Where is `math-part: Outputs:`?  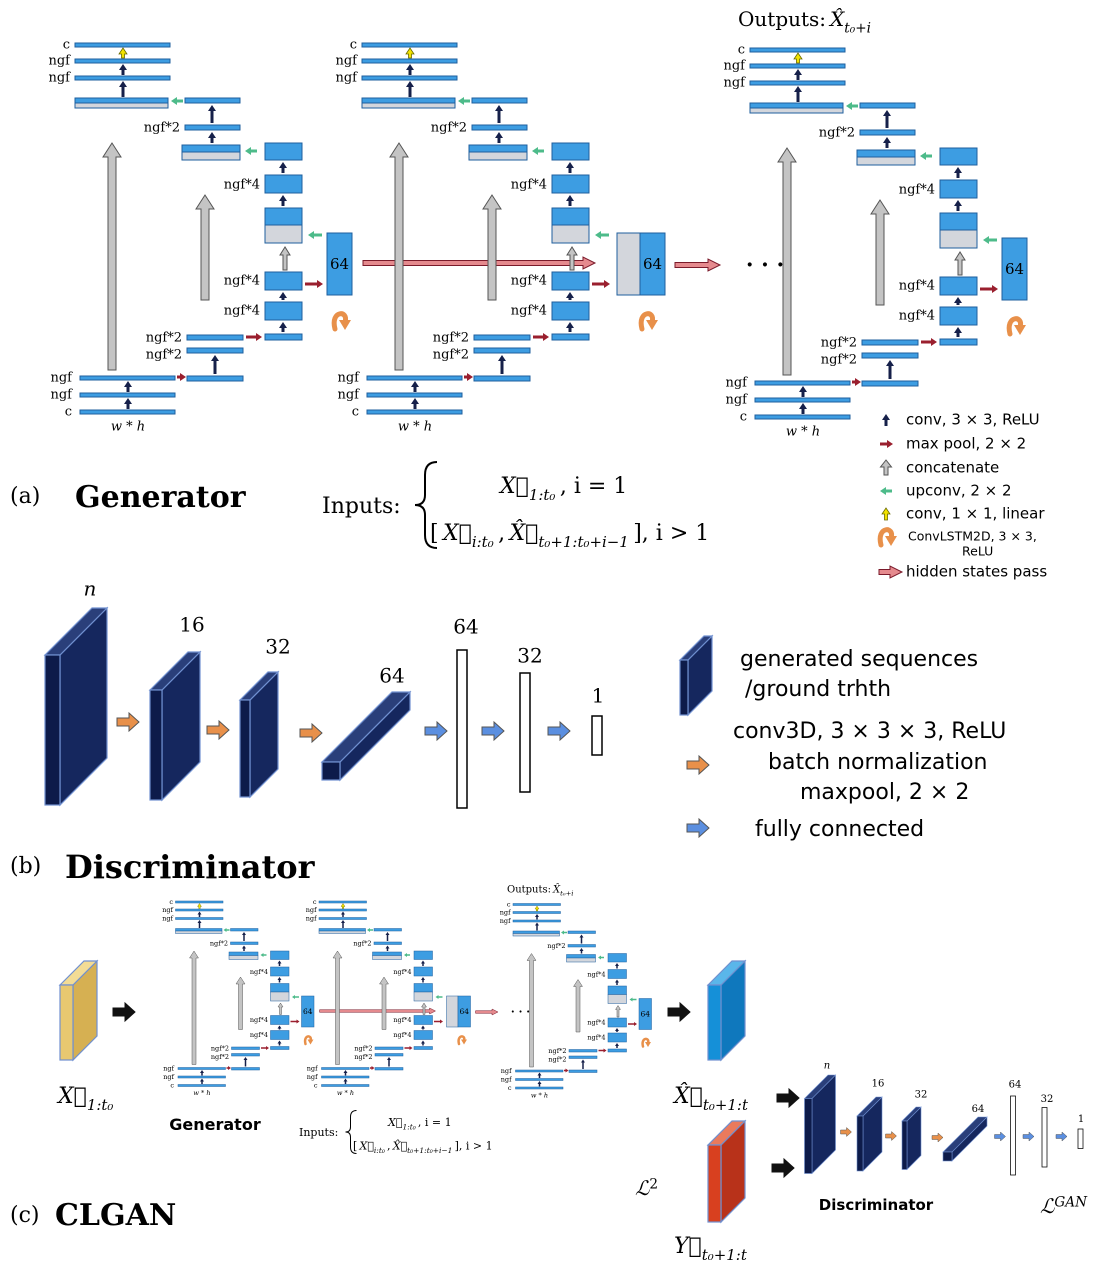 math-part: Outputs: is located at coordinates (529, 890).